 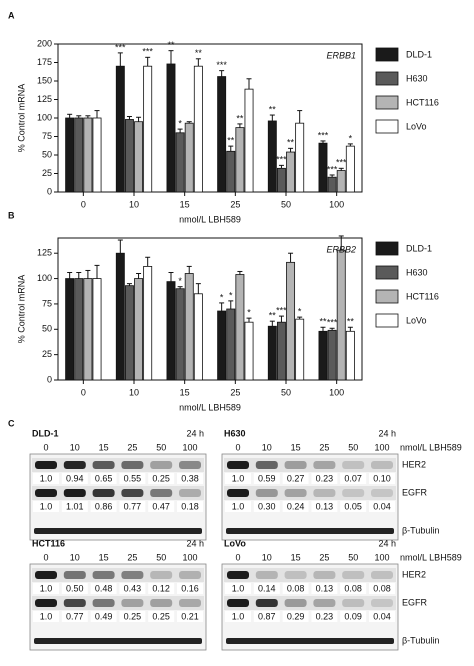 What do you see at coordinates (118, 531) in the screenshot?
I see `loading-band` at bounding box center [118, 531].